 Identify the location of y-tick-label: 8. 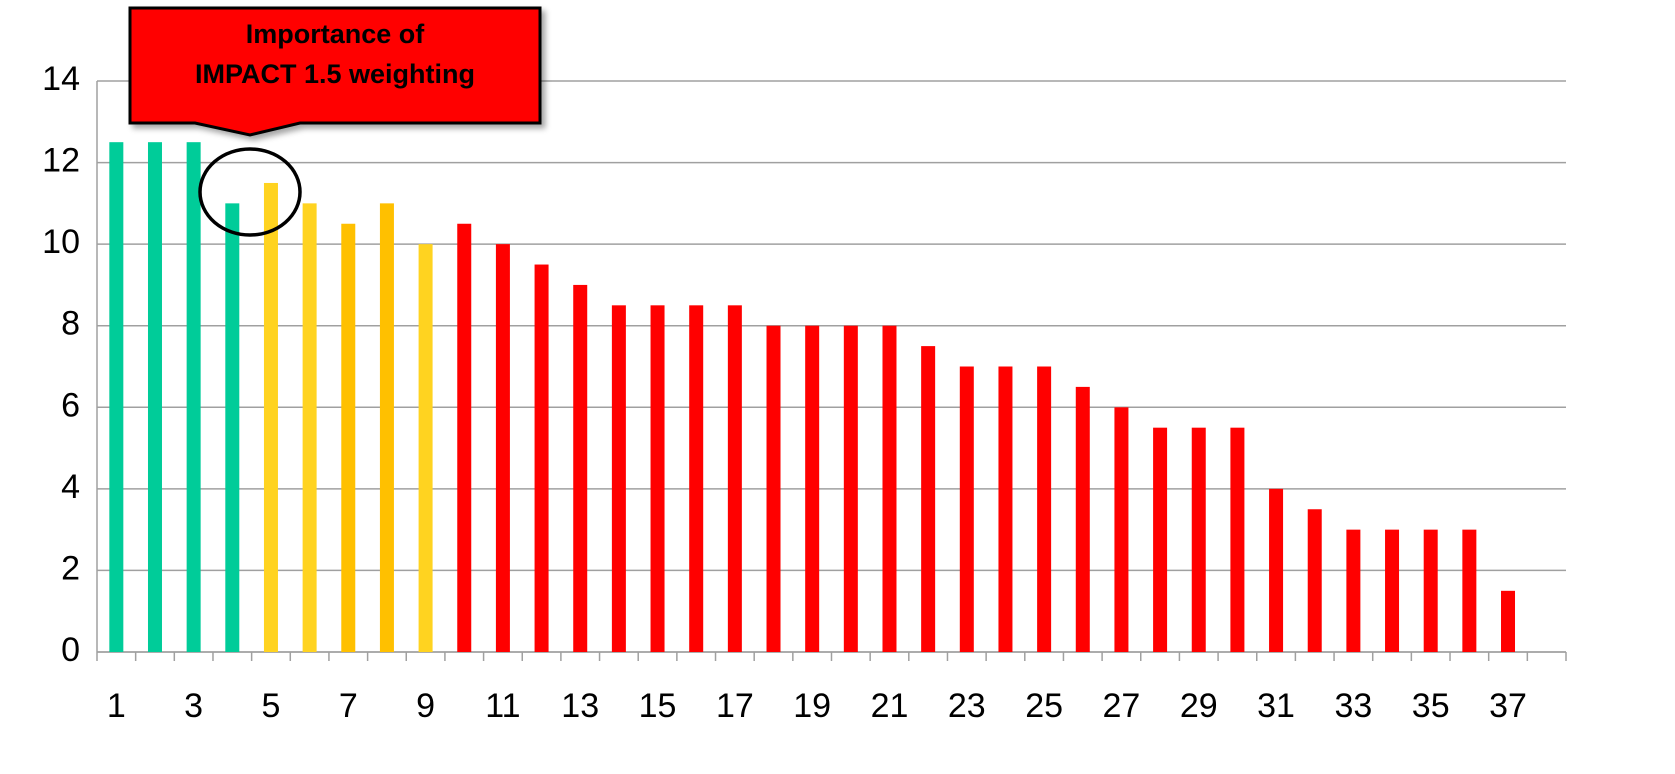
(70, 324).